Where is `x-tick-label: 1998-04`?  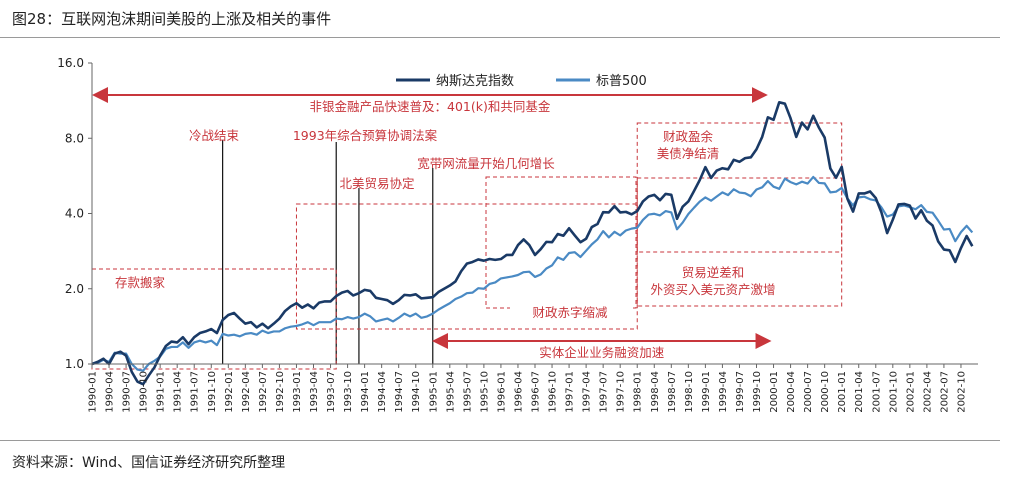 x-tick-label: 1998-04 is located at coordinates (655, 392).